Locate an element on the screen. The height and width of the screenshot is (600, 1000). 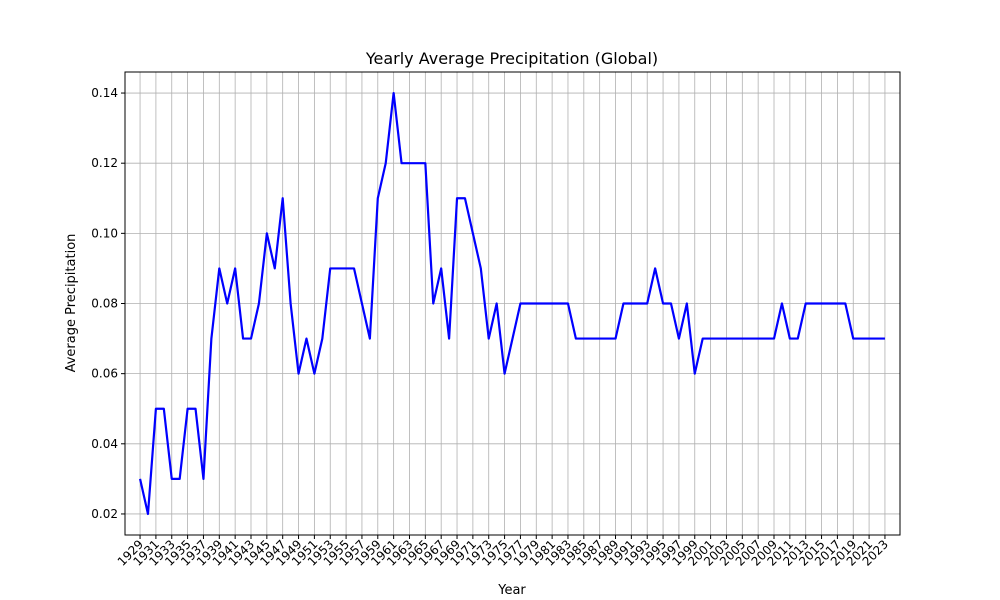
y-tick-label: 0.02 is located at coordinates (104, 514).